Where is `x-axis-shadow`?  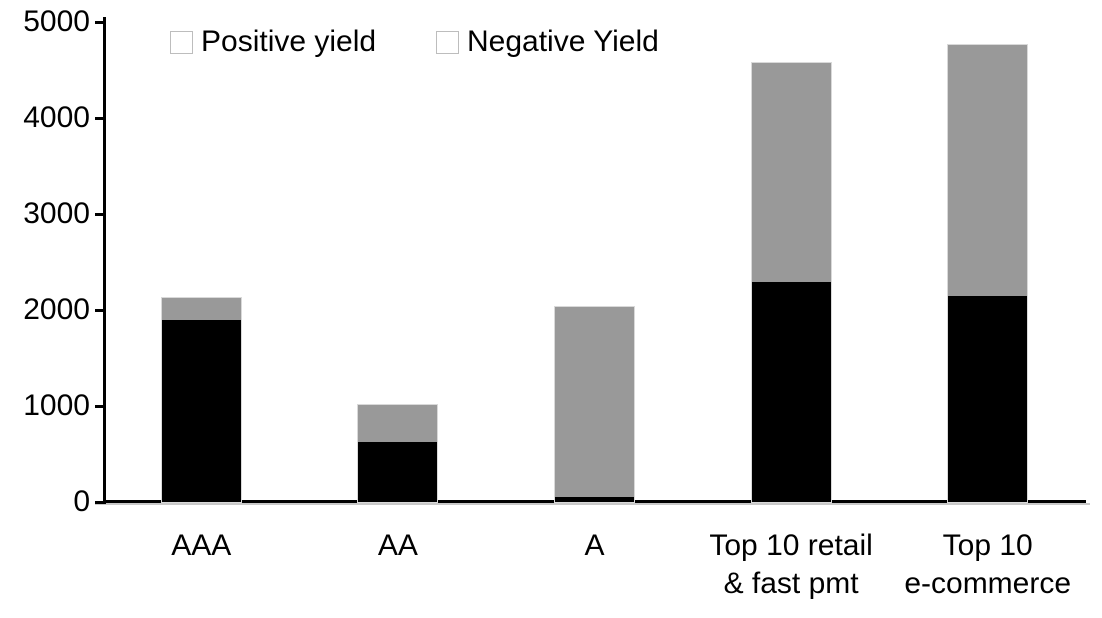 x-axis-shadow is located at coordinates (592, 504).